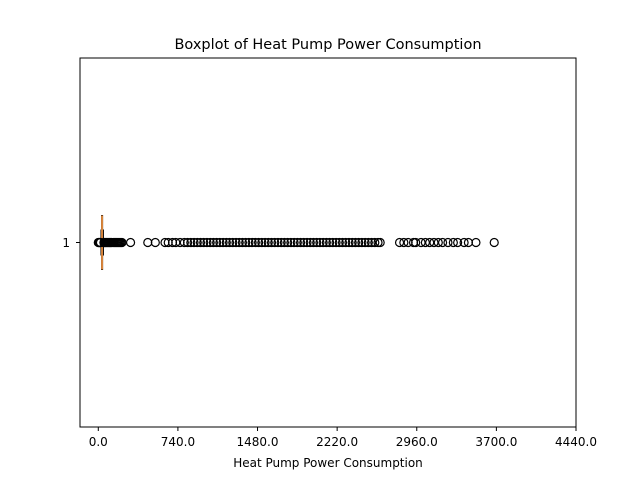 The height and width of the screenshot is (480, 640). What do you see at coordinates (576, 442) in the screenshot?
I see `x-tick-label: 4440.0` at bounding box center [576, 442].